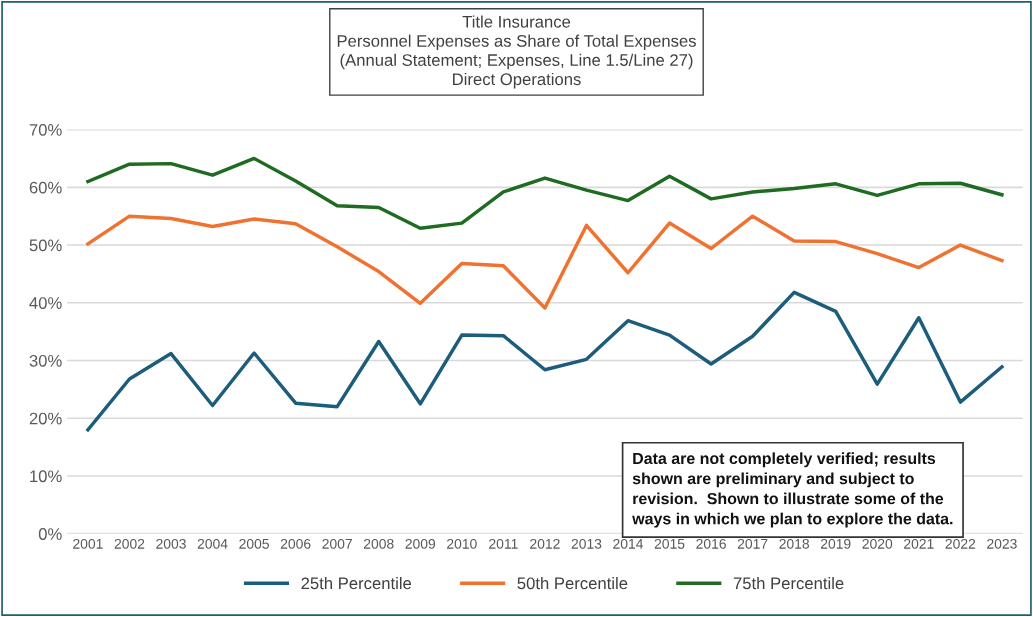 The image size is (1033, 617). Describe the element at coordinates (572, 583) in the screenshot. I see `legend-label: 50th Percentile` at that location.